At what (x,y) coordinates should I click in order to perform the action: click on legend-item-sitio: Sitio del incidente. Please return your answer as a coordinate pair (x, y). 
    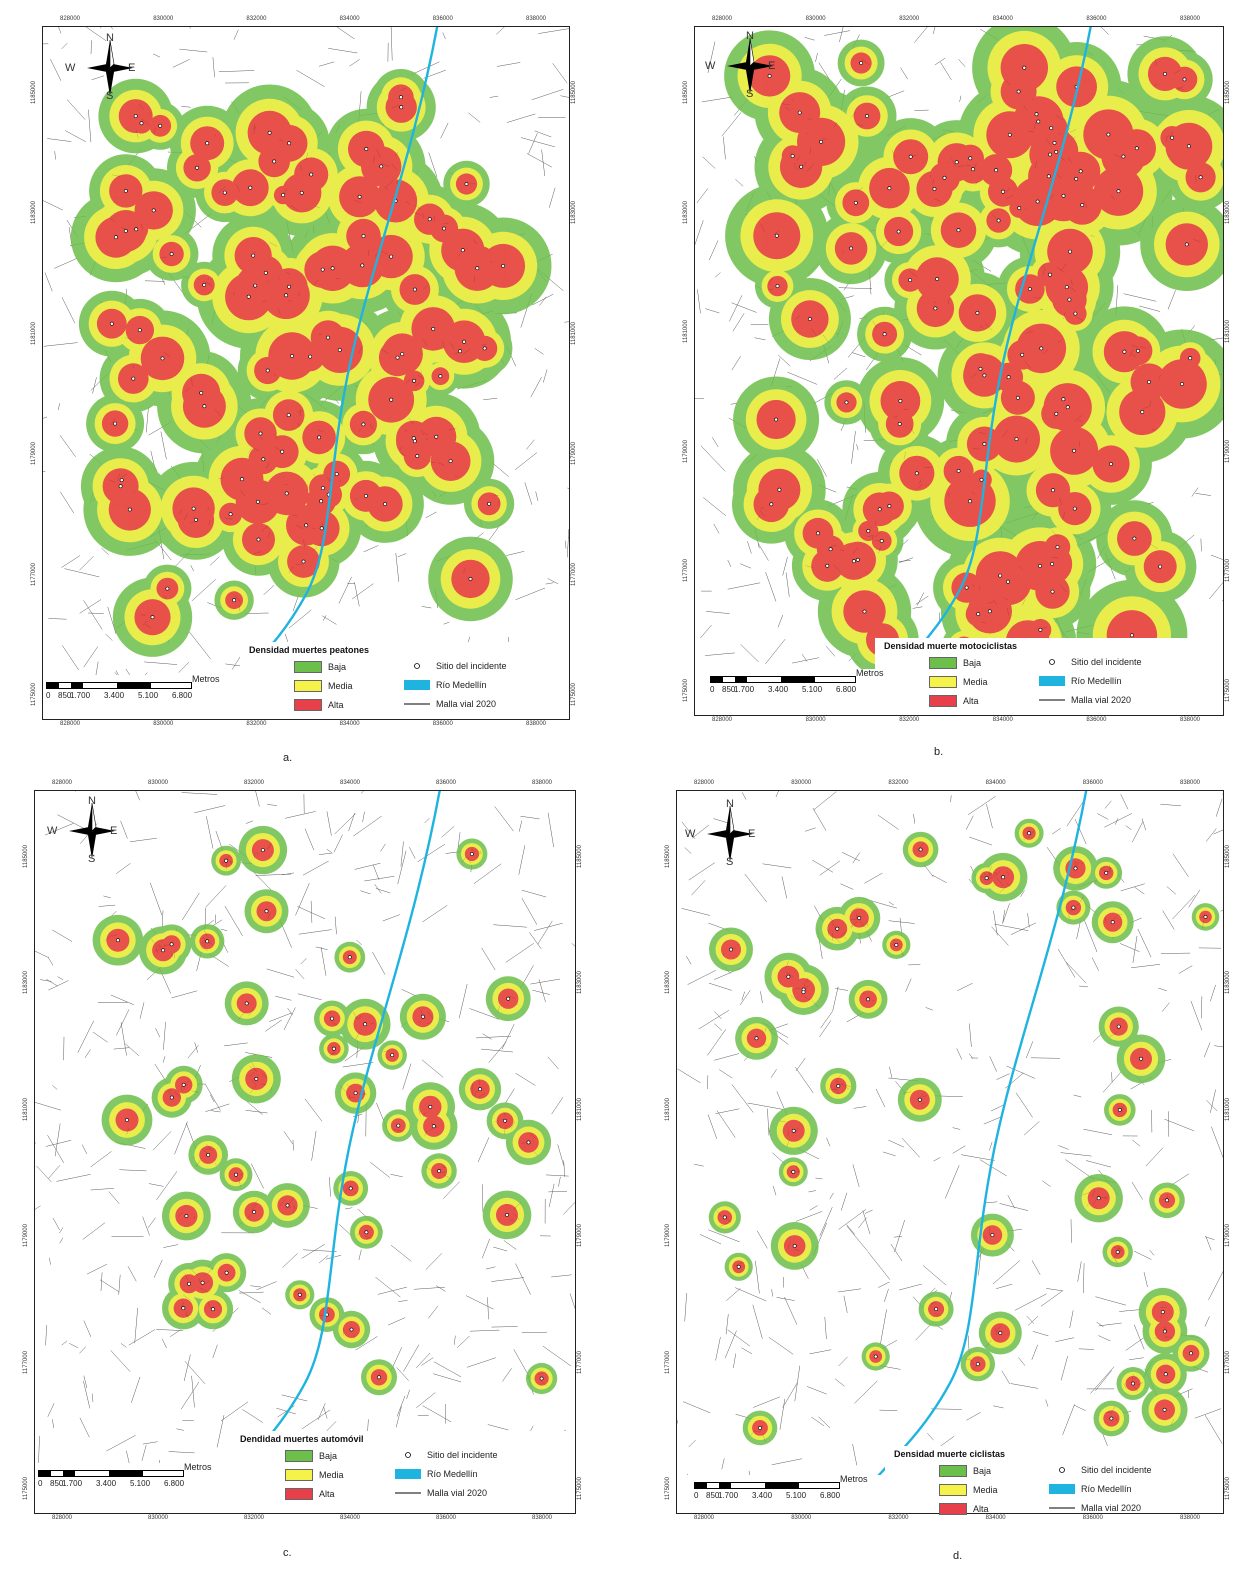
    Looking at the image, I should click on (1100, 1470).